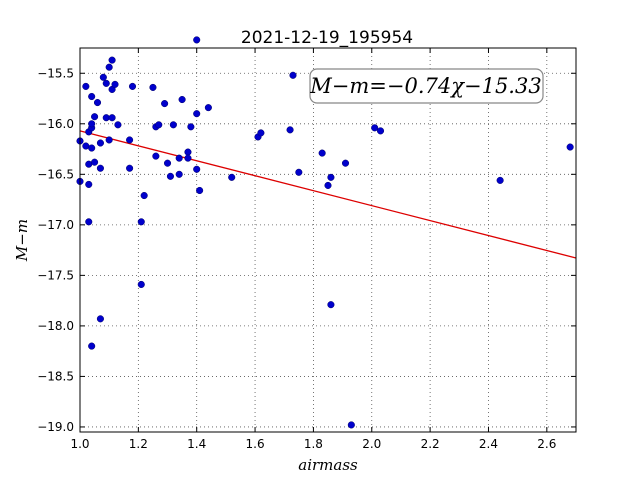 This screenshot has height=480, width=640. I want to click on annotation-text: M−m=−0.74χ−15.33, so click(425, 86).